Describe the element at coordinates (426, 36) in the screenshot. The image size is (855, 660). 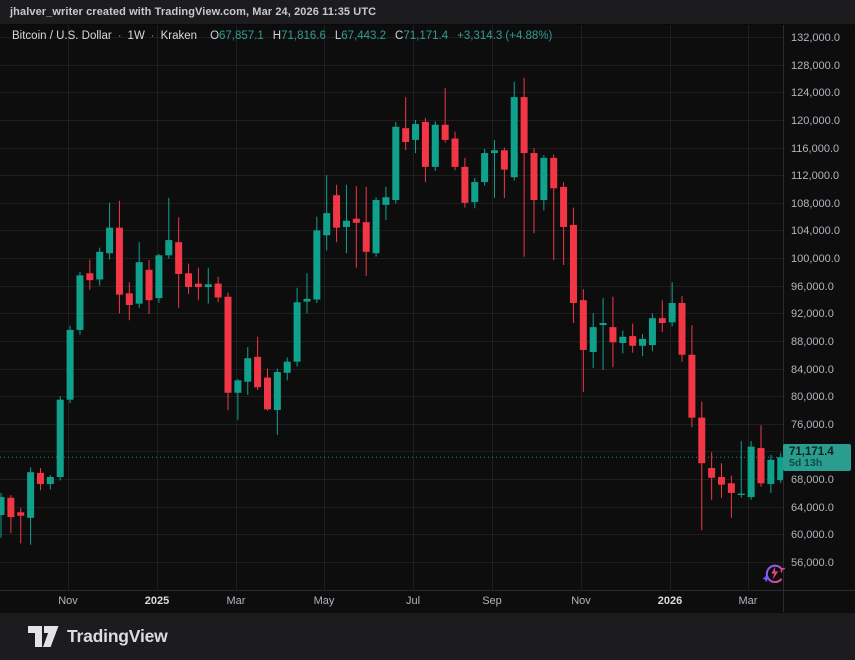
I see `close-value: 71,171.4` at that location.